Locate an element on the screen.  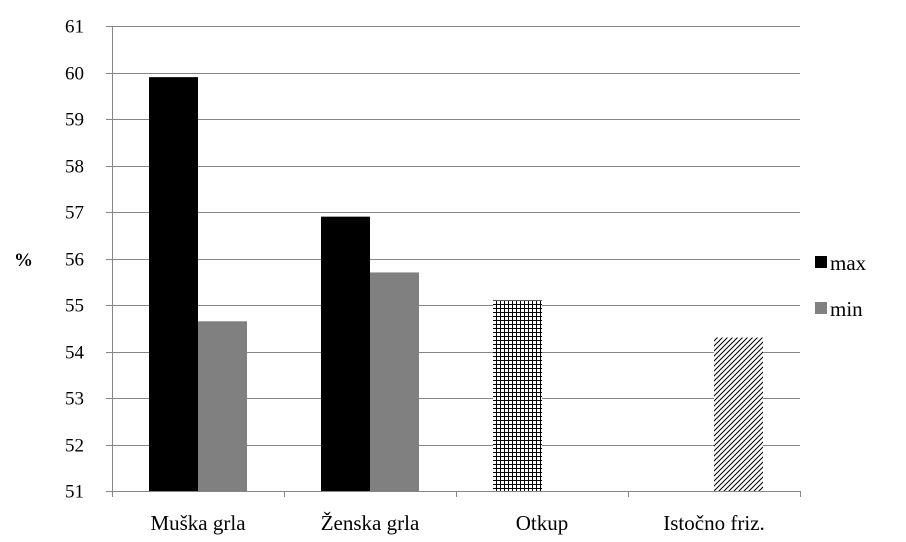
legend: max min is located at coordinates (841, 286).